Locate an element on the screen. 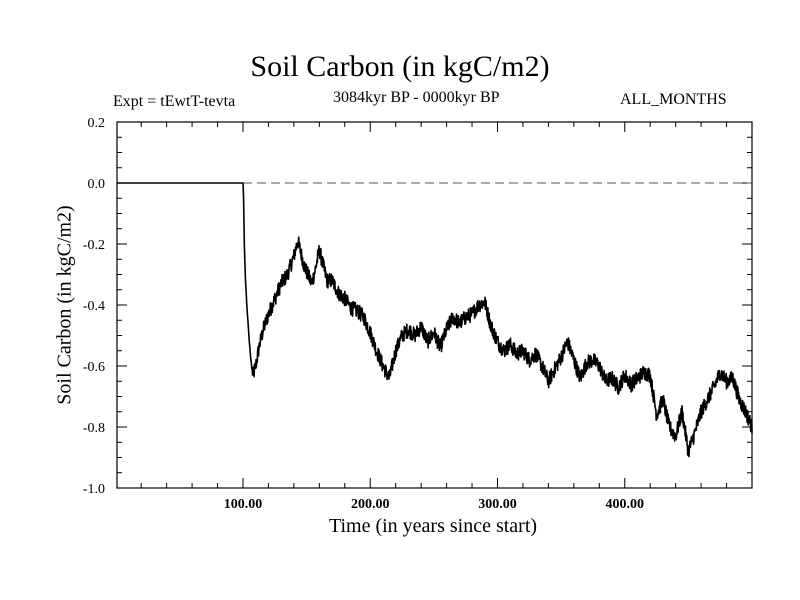  y-tick-label: 0.0 is located at coordinates (97, 184).